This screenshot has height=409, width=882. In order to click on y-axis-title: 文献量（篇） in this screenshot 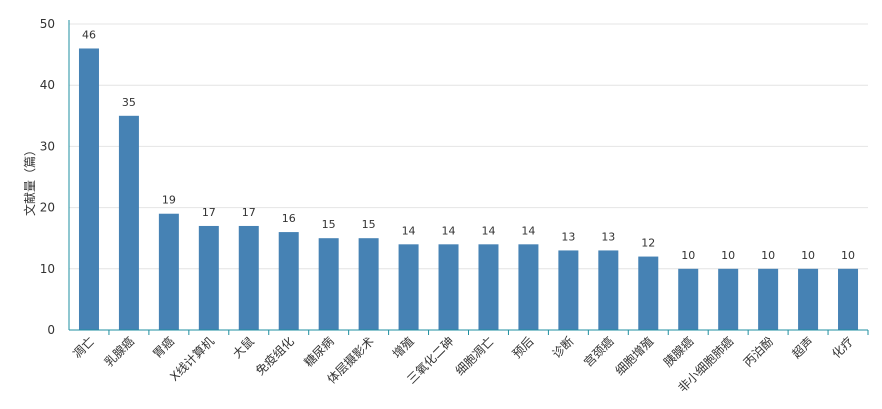, I will do `click(29, 180)`.